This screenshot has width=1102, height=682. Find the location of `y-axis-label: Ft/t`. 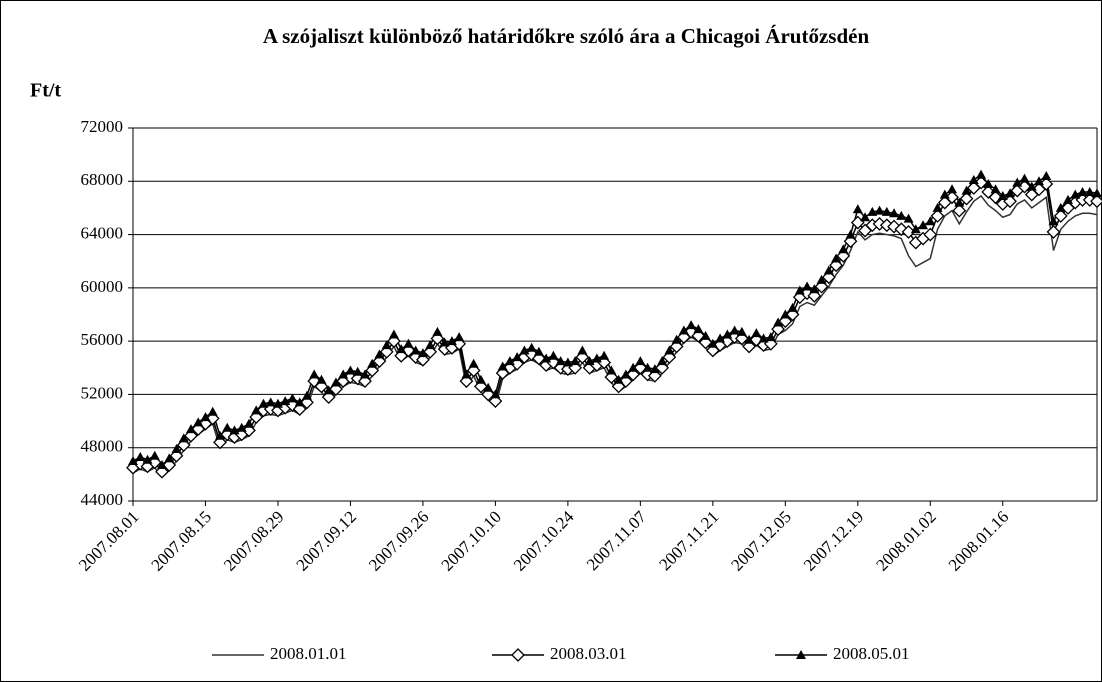

y-axis-label: Ft/t is located at coordinates (45, 91).